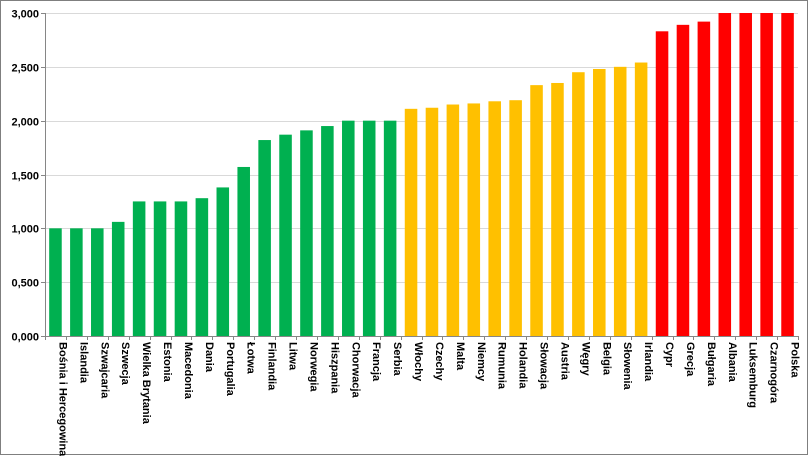 Image resolution: width=808 pixels, height=456 pixels. I want to click on y-tick-label: 1,500, so click(25, 177).